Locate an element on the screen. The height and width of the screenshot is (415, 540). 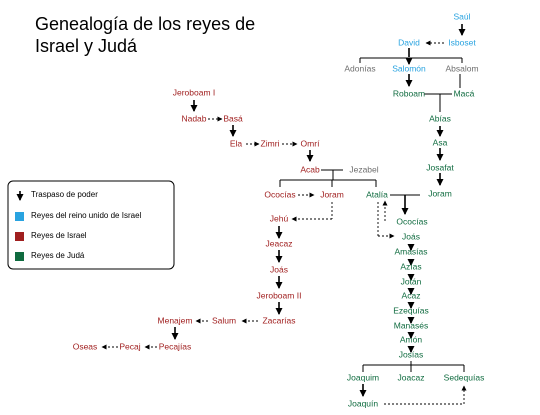
king-joacaz: Joacaz is located at coordinates (411, 377).